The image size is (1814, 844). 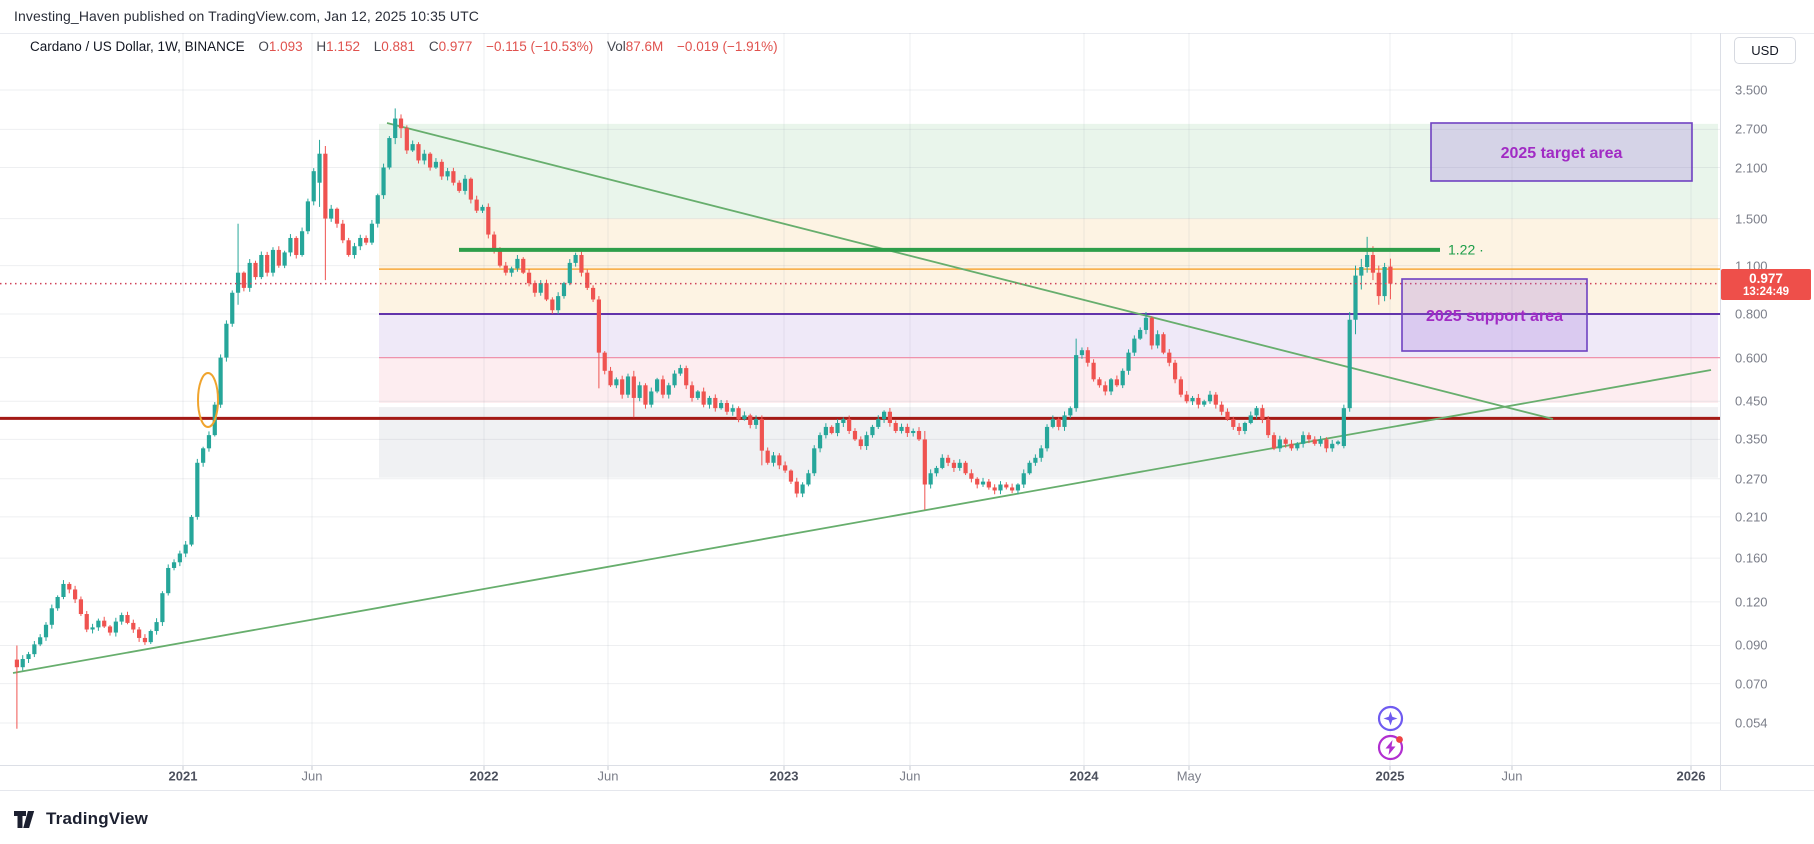 What do you see at coordinates (1751, 684) in the screenshot?
I see `price-tick-label: 0.070` at bounding box center [1751, 684].